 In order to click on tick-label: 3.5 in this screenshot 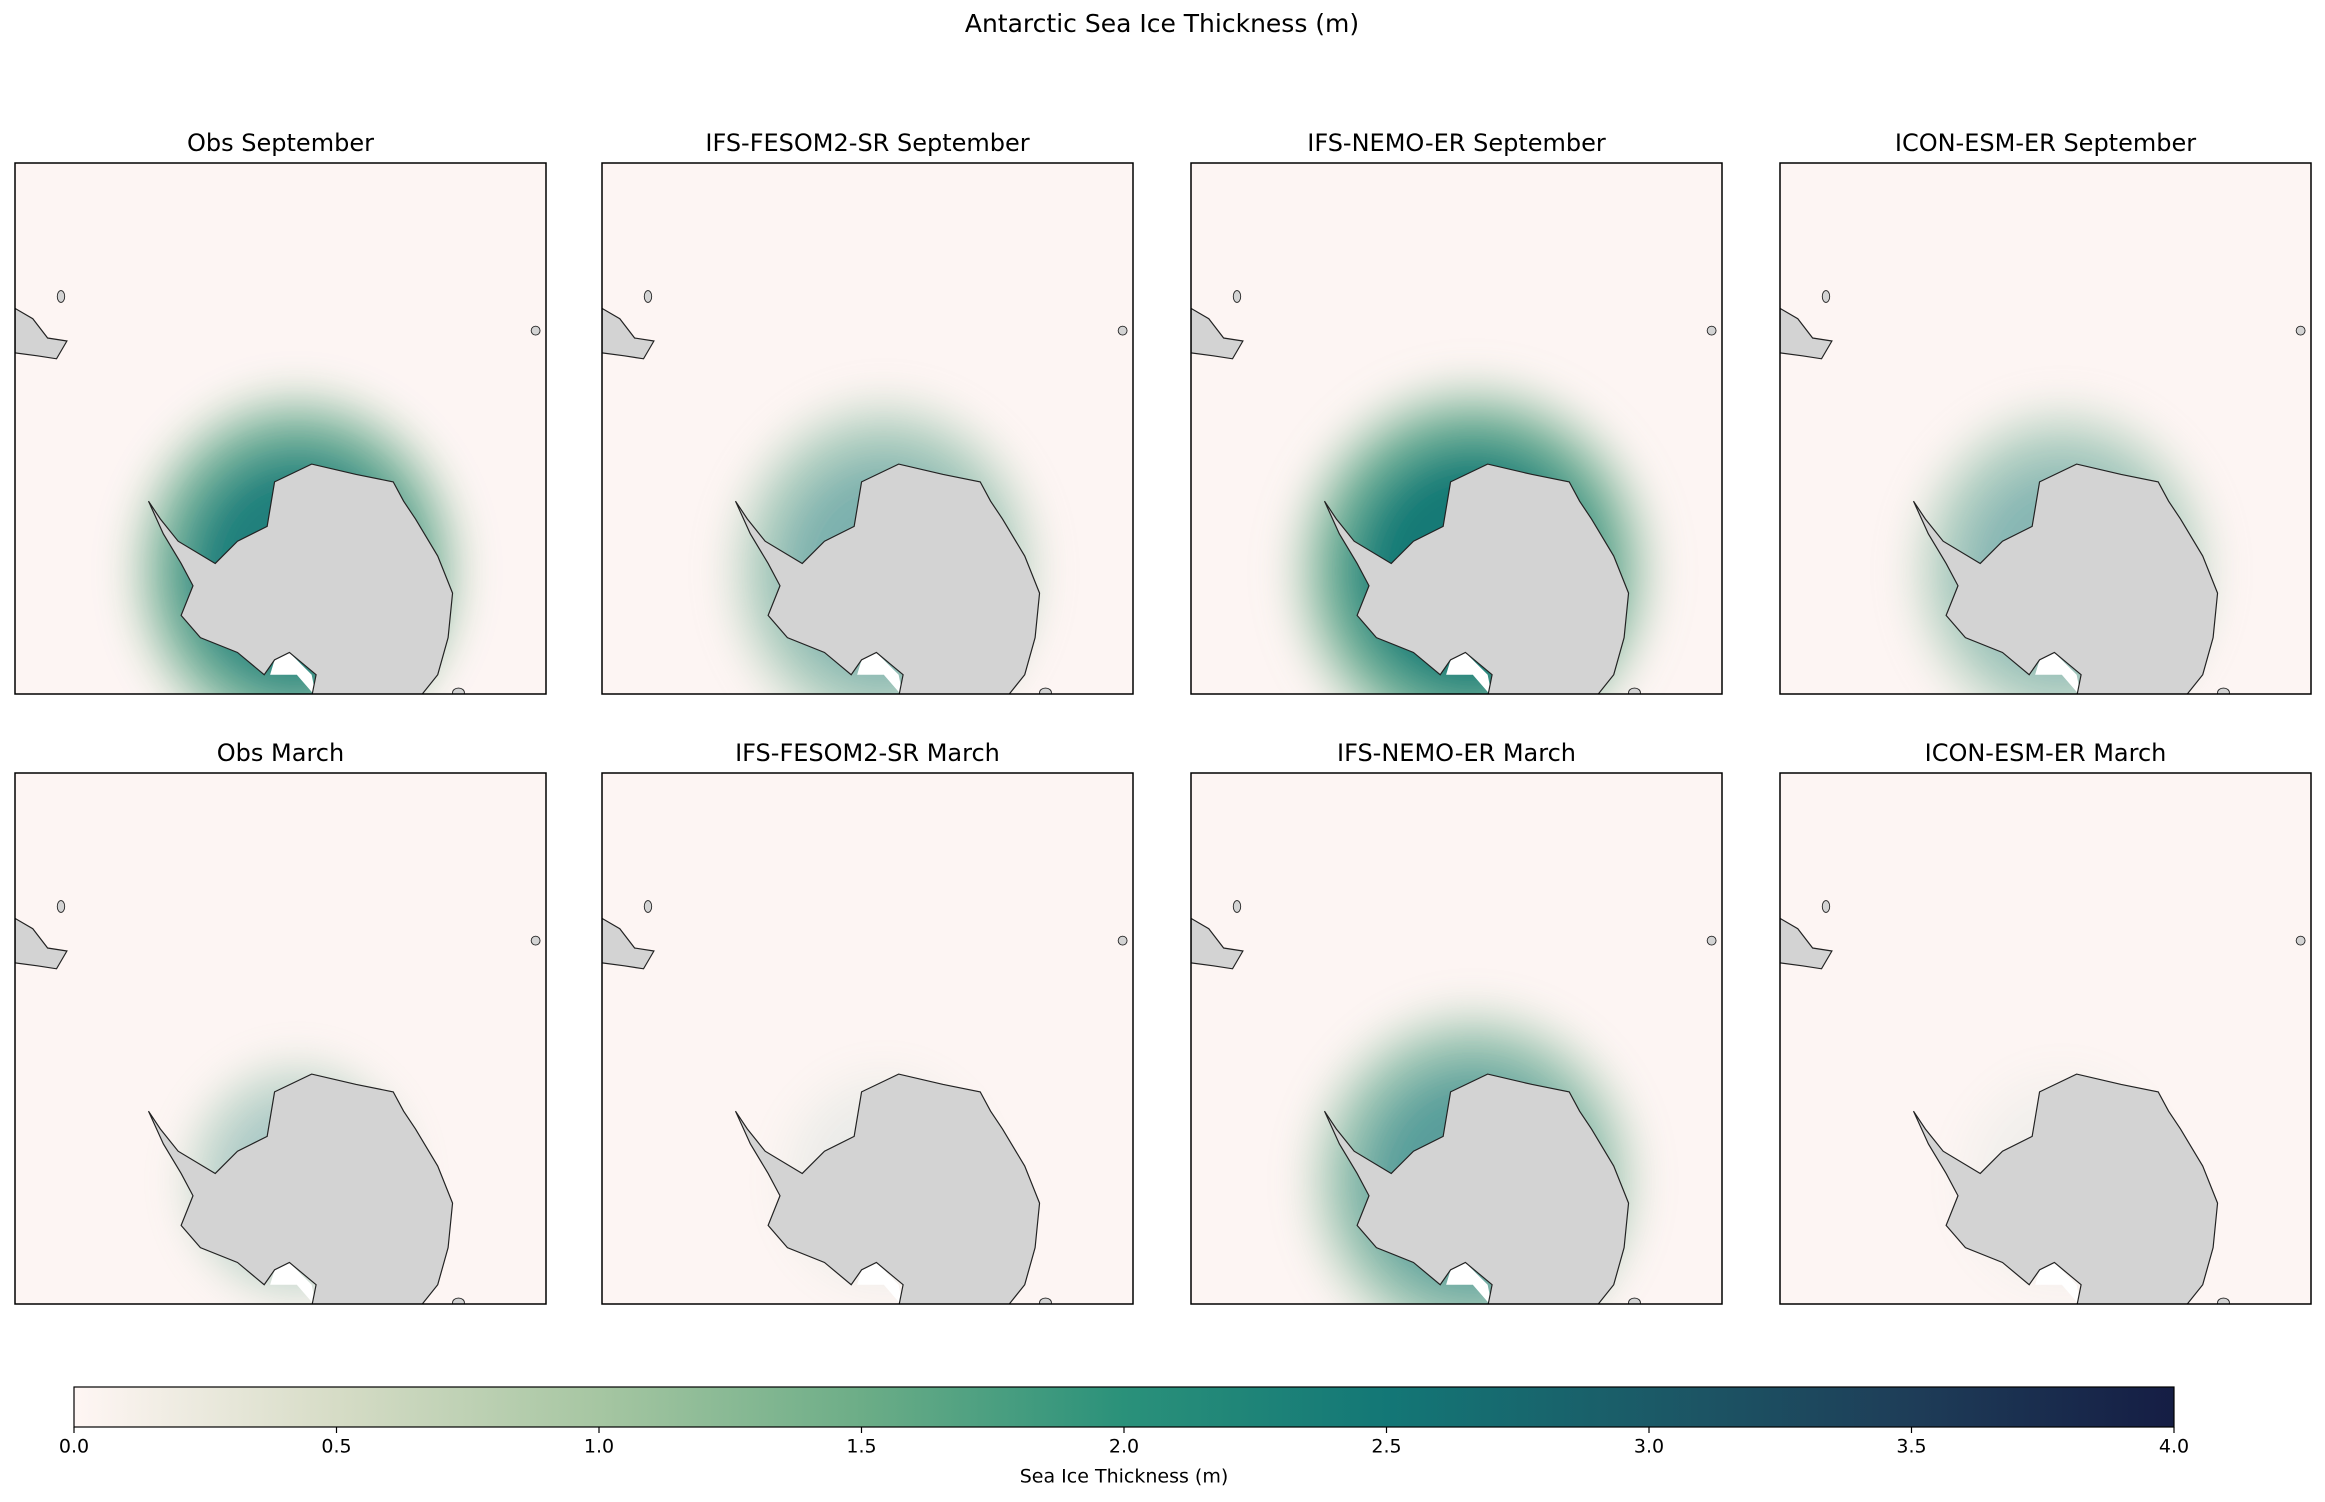, I will do `click(1911, 1447)`.